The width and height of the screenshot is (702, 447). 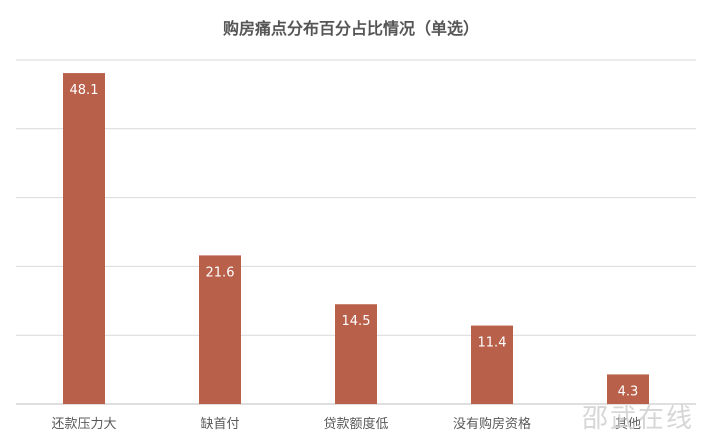 I want to click on x-tick-label: 还款压力大, so click(x=83, y=424).